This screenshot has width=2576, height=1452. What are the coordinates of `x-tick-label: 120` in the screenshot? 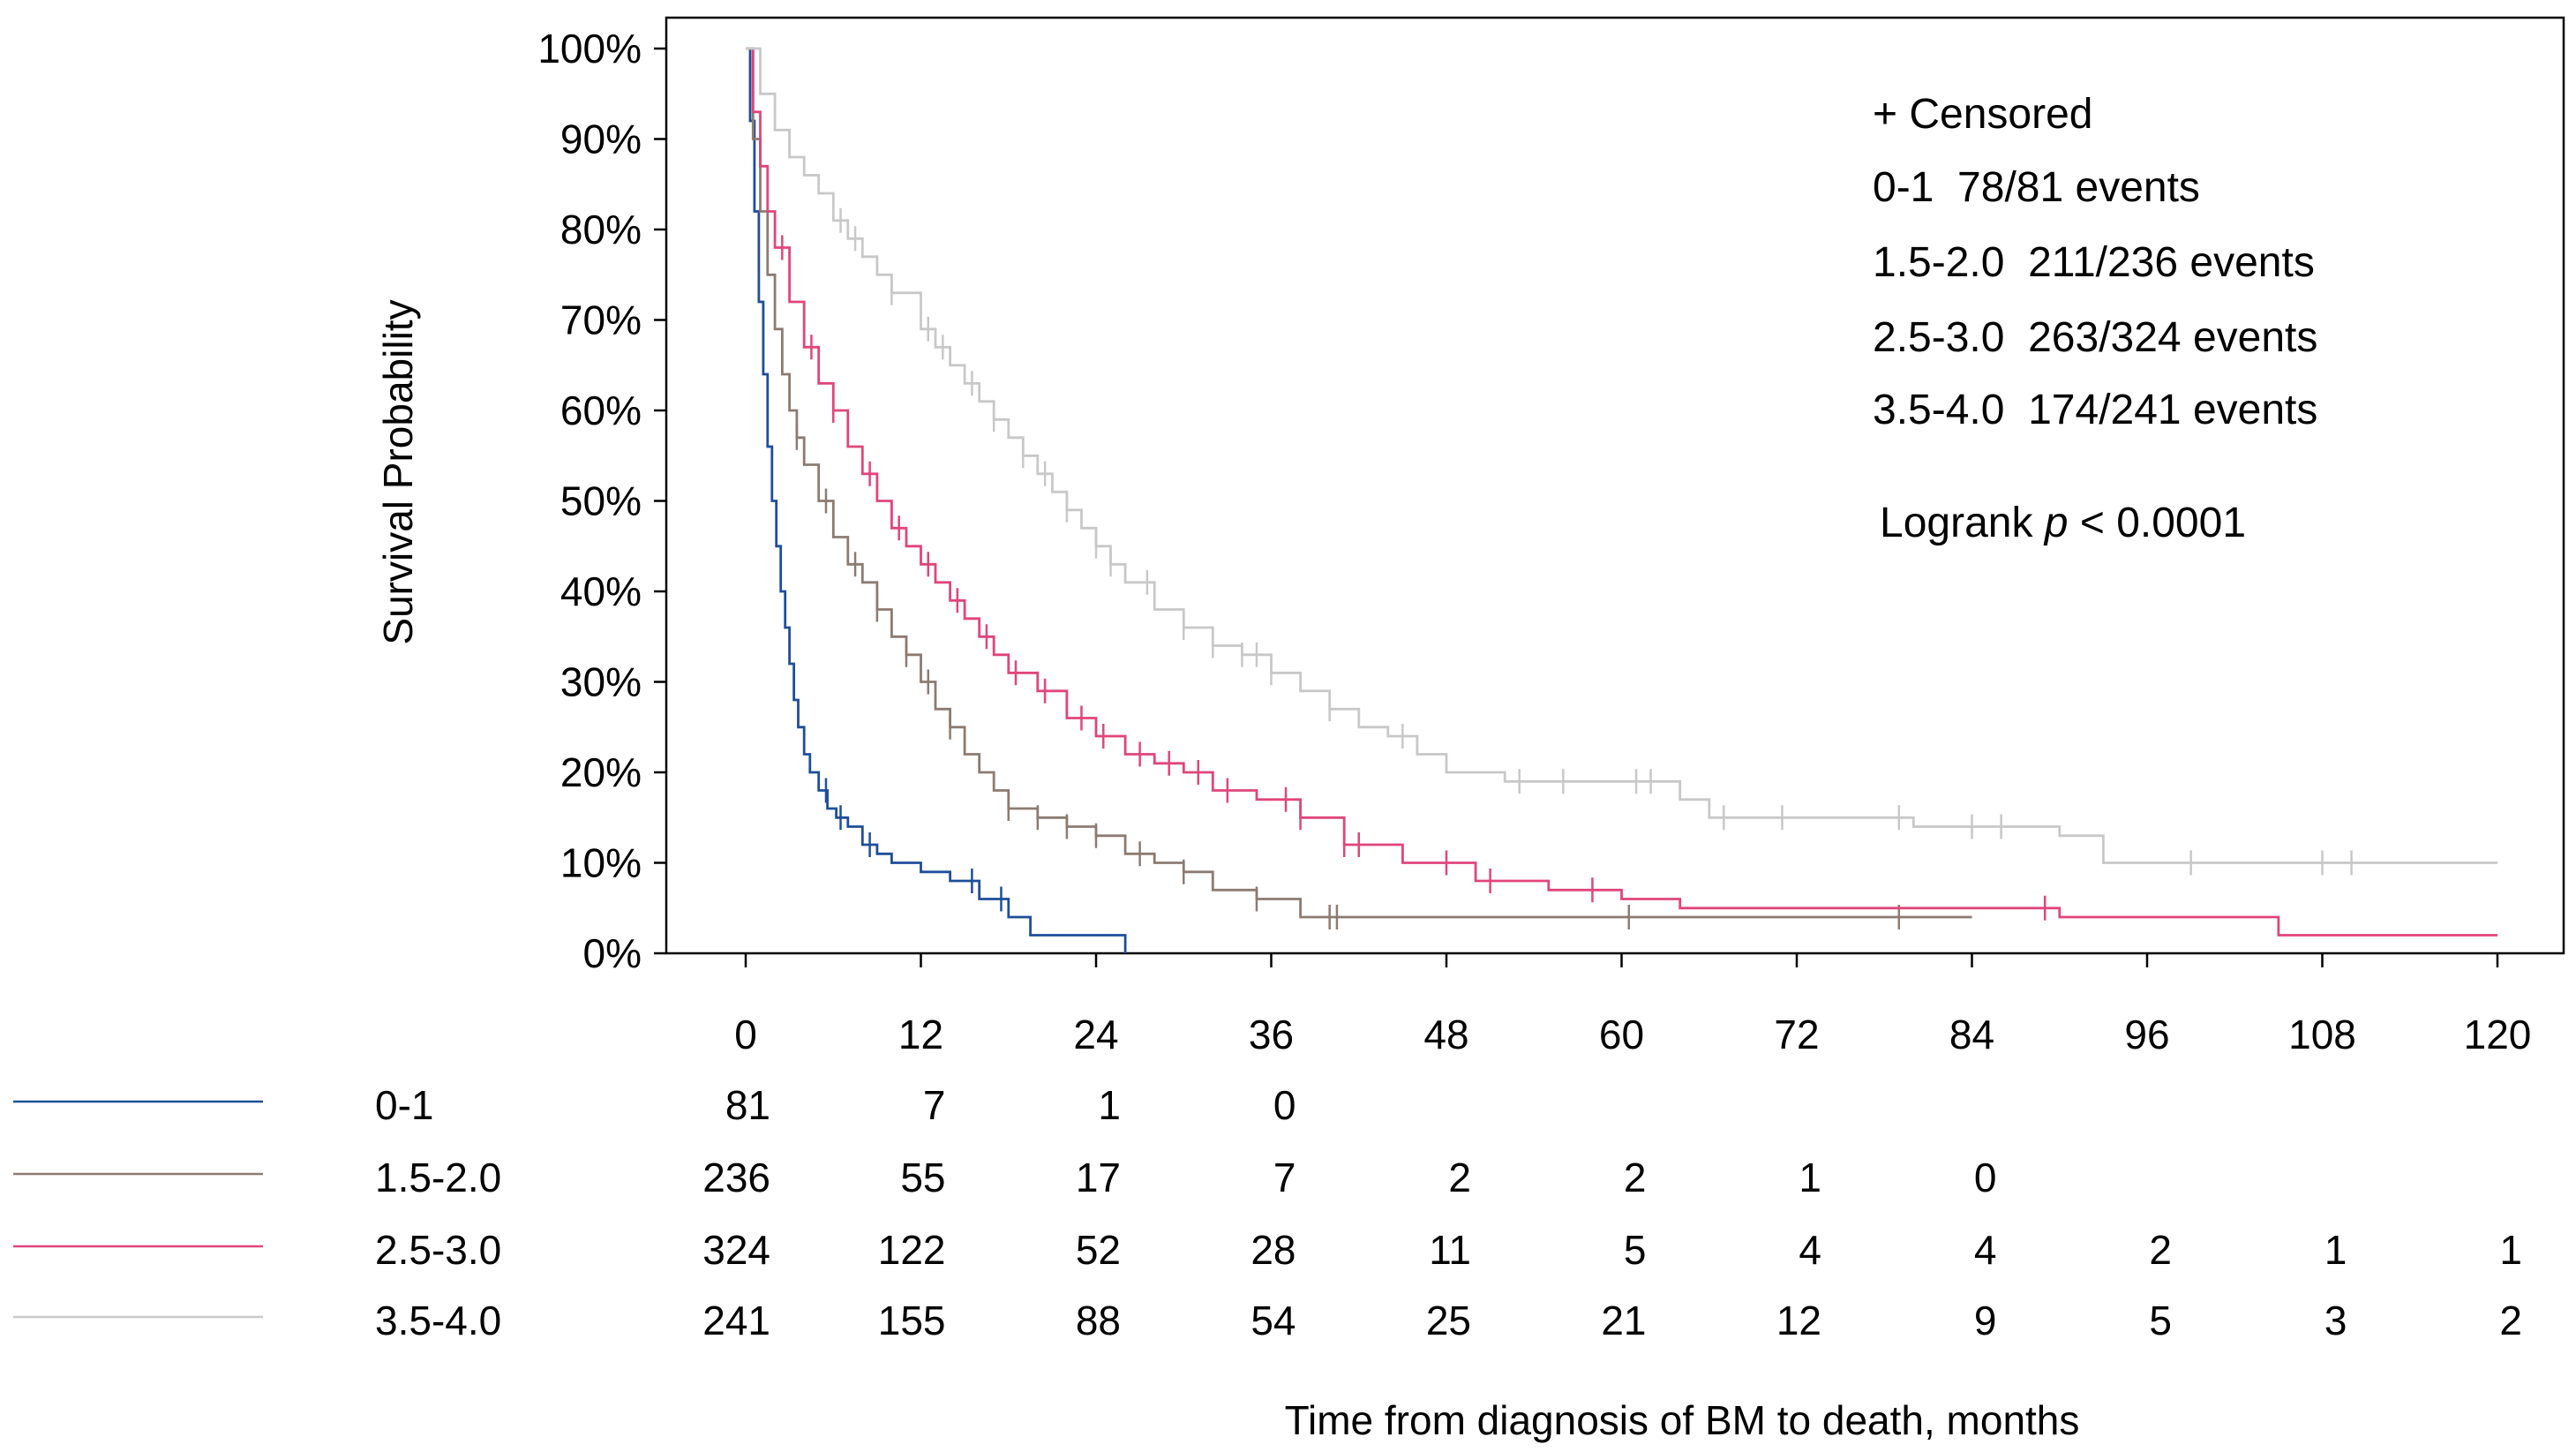 It's located at (2498, 1034).